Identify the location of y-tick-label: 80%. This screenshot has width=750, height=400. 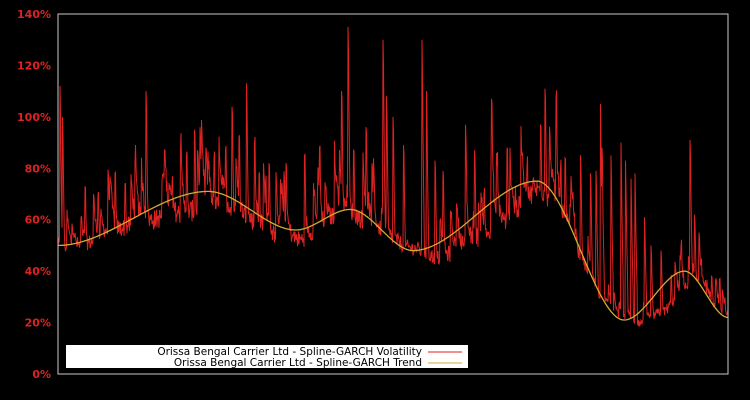
(38, 168).